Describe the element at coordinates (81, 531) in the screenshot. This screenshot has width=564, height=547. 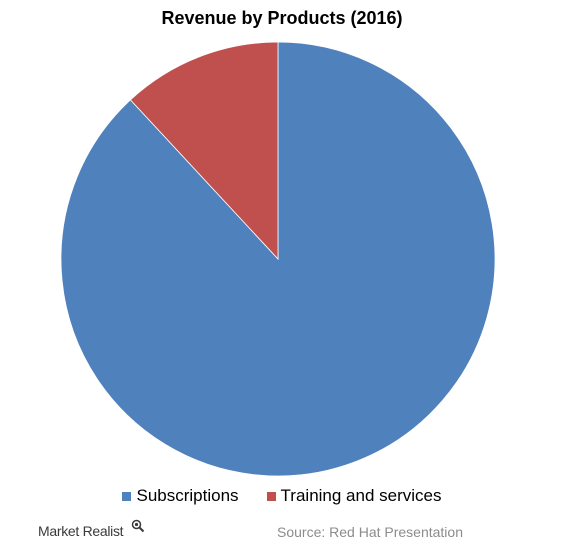
I see `brand-logo-text: Market Realist` at that location.